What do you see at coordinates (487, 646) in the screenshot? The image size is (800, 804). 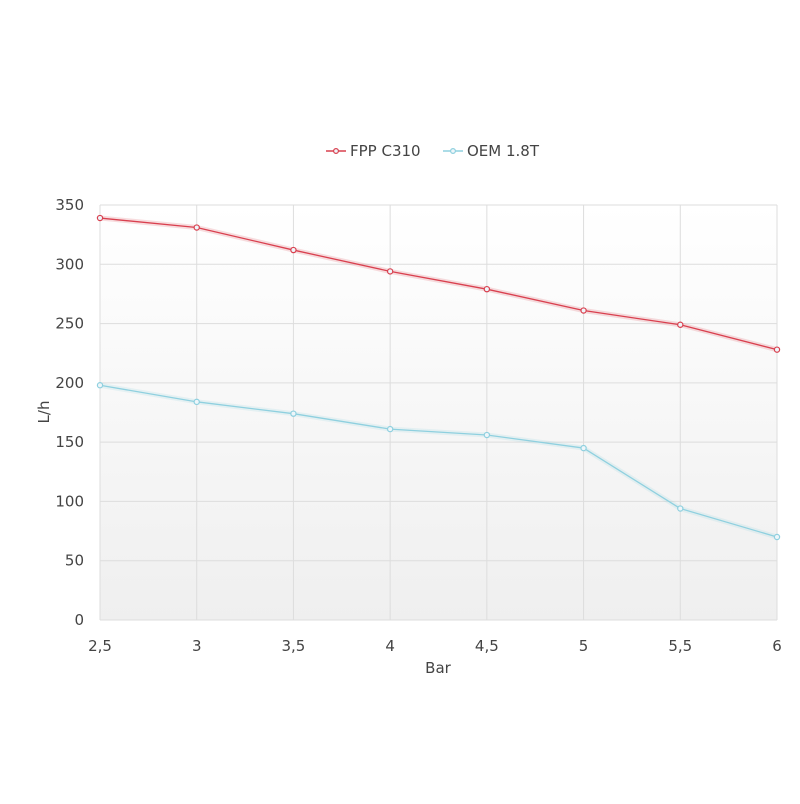 I see `x-tick-label: 4,5` at bounding box center [487, 646].